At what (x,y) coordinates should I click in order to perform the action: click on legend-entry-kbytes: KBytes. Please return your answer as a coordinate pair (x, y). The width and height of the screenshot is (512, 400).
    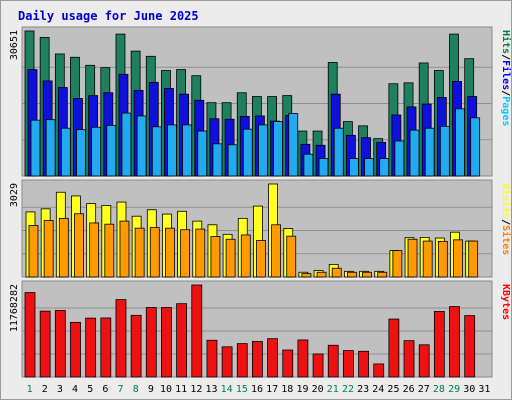
    Looking at the image, I should click on (505, 302).